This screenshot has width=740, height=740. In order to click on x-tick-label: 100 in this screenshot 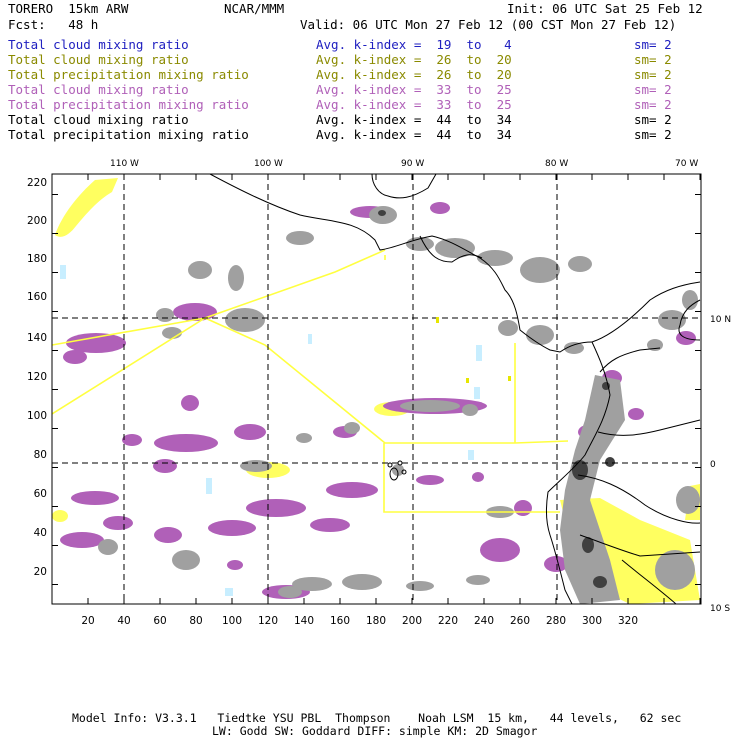, I will do `click(232, 621)`.